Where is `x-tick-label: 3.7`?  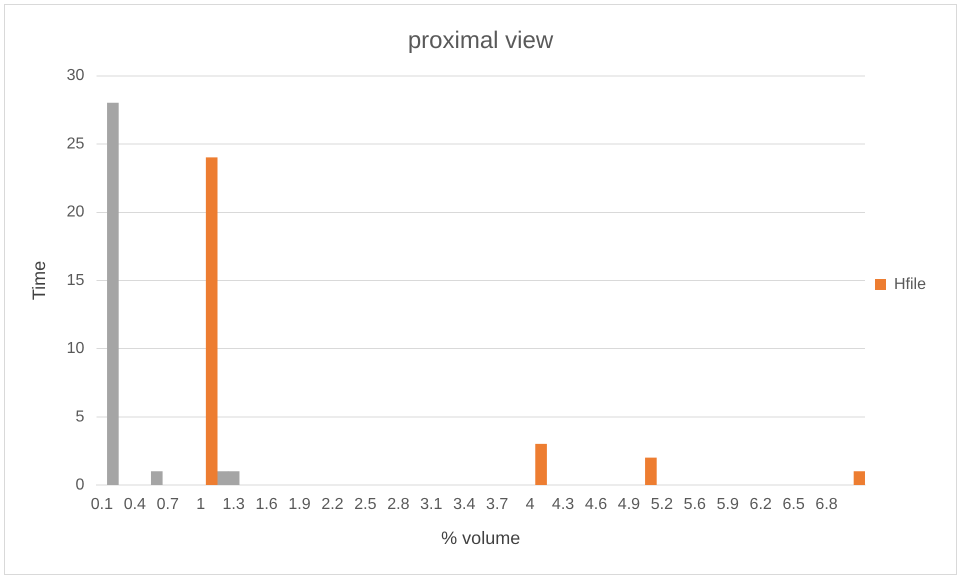 x-tick-label: 3.7 is located at coordinates (497, 505).